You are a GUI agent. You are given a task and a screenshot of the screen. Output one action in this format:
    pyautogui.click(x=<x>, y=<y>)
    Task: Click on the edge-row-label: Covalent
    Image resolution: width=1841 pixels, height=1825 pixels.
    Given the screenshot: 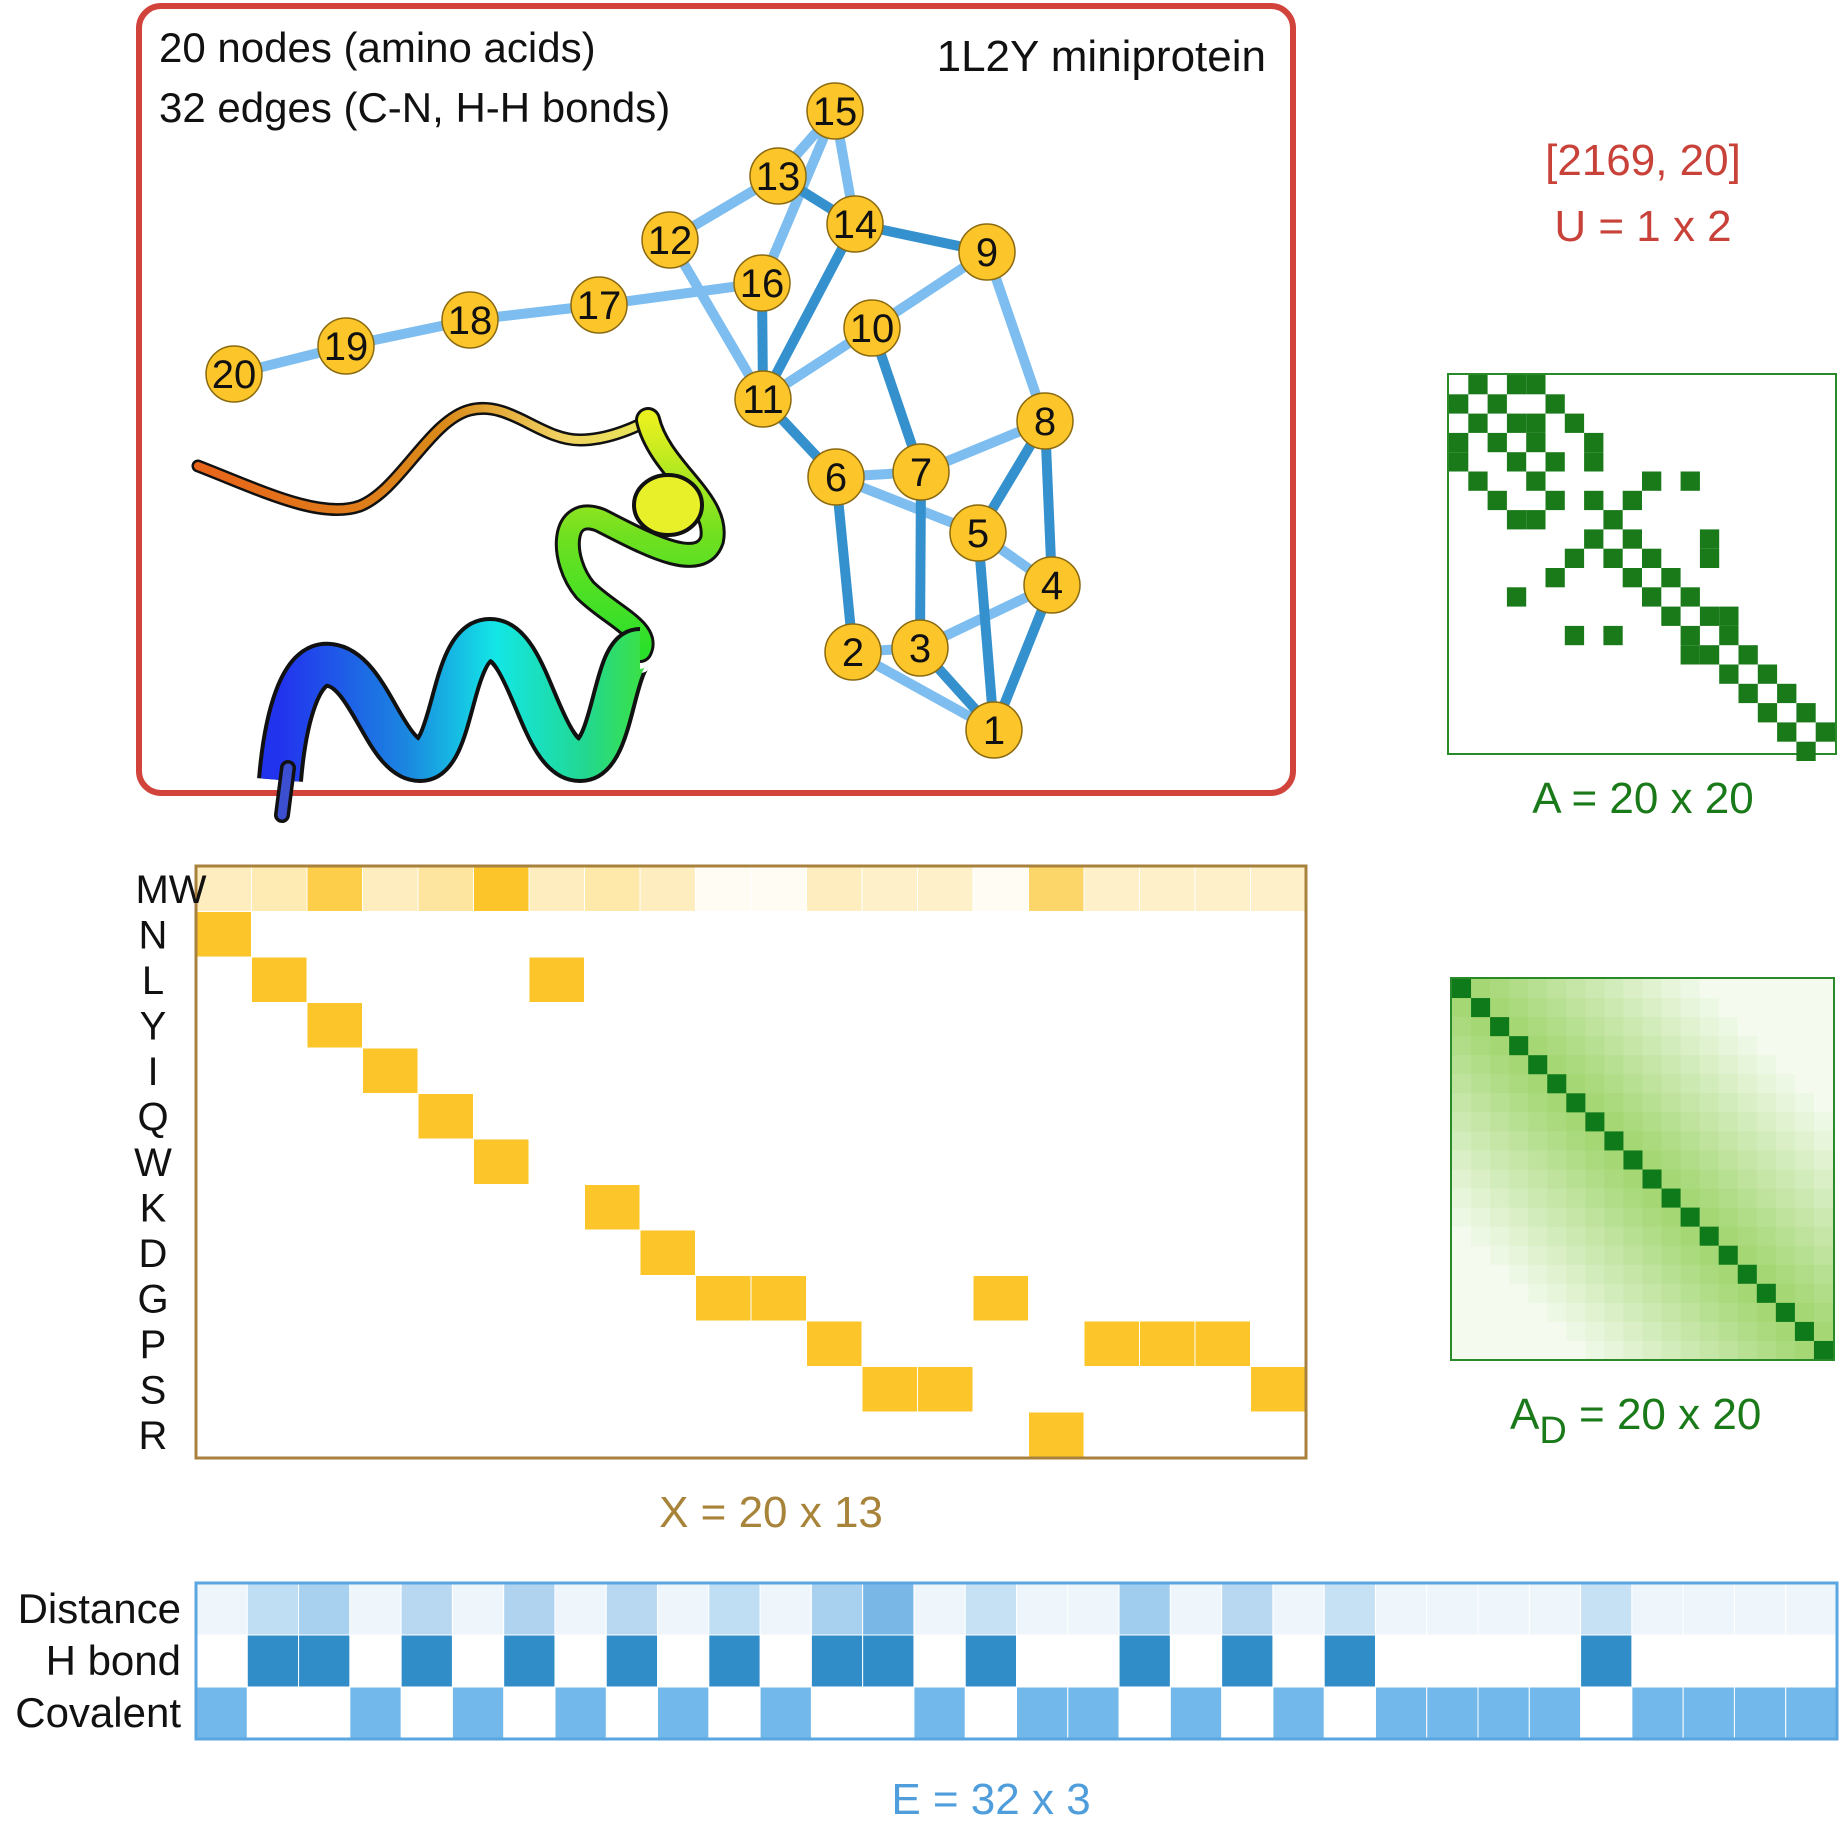 What is the action you would take?
    pyautogui.click(x=98, y=1712)
    